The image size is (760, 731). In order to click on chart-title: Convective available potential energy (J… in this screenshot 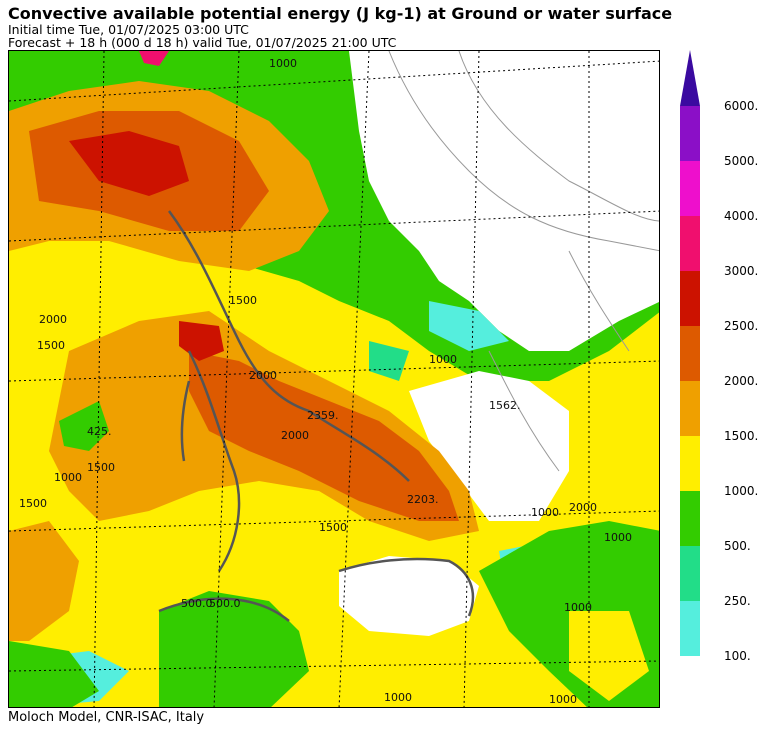, I will do `click(340, 13)`.